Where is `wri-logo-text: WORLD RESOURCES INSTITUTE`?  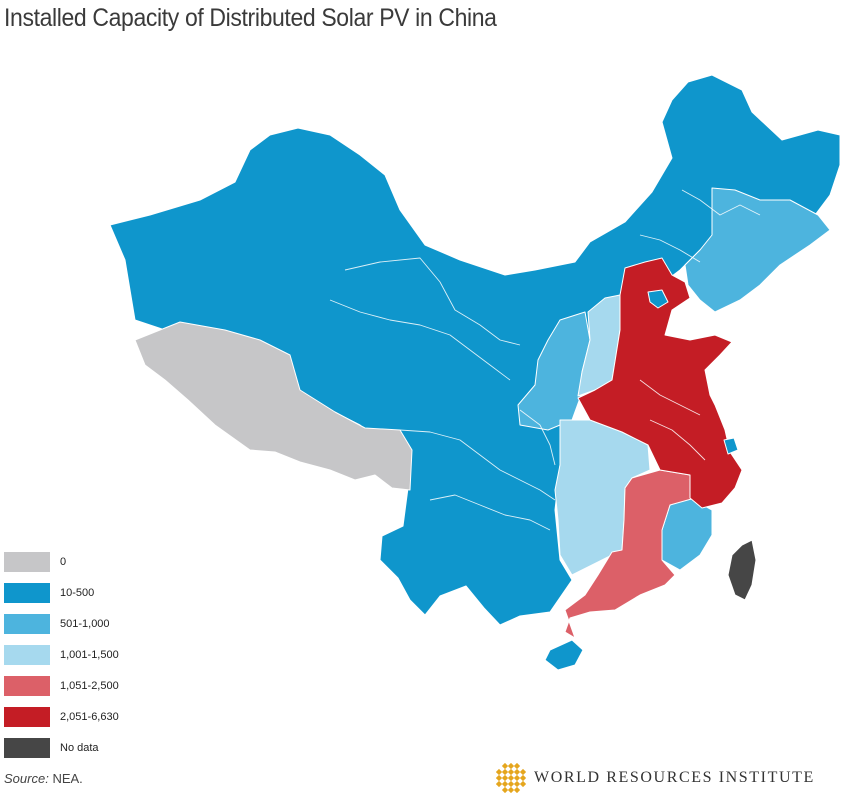 wri-logo-text: WORLD RESOURCES INSTITUTE is located at coordinates (674, 777).